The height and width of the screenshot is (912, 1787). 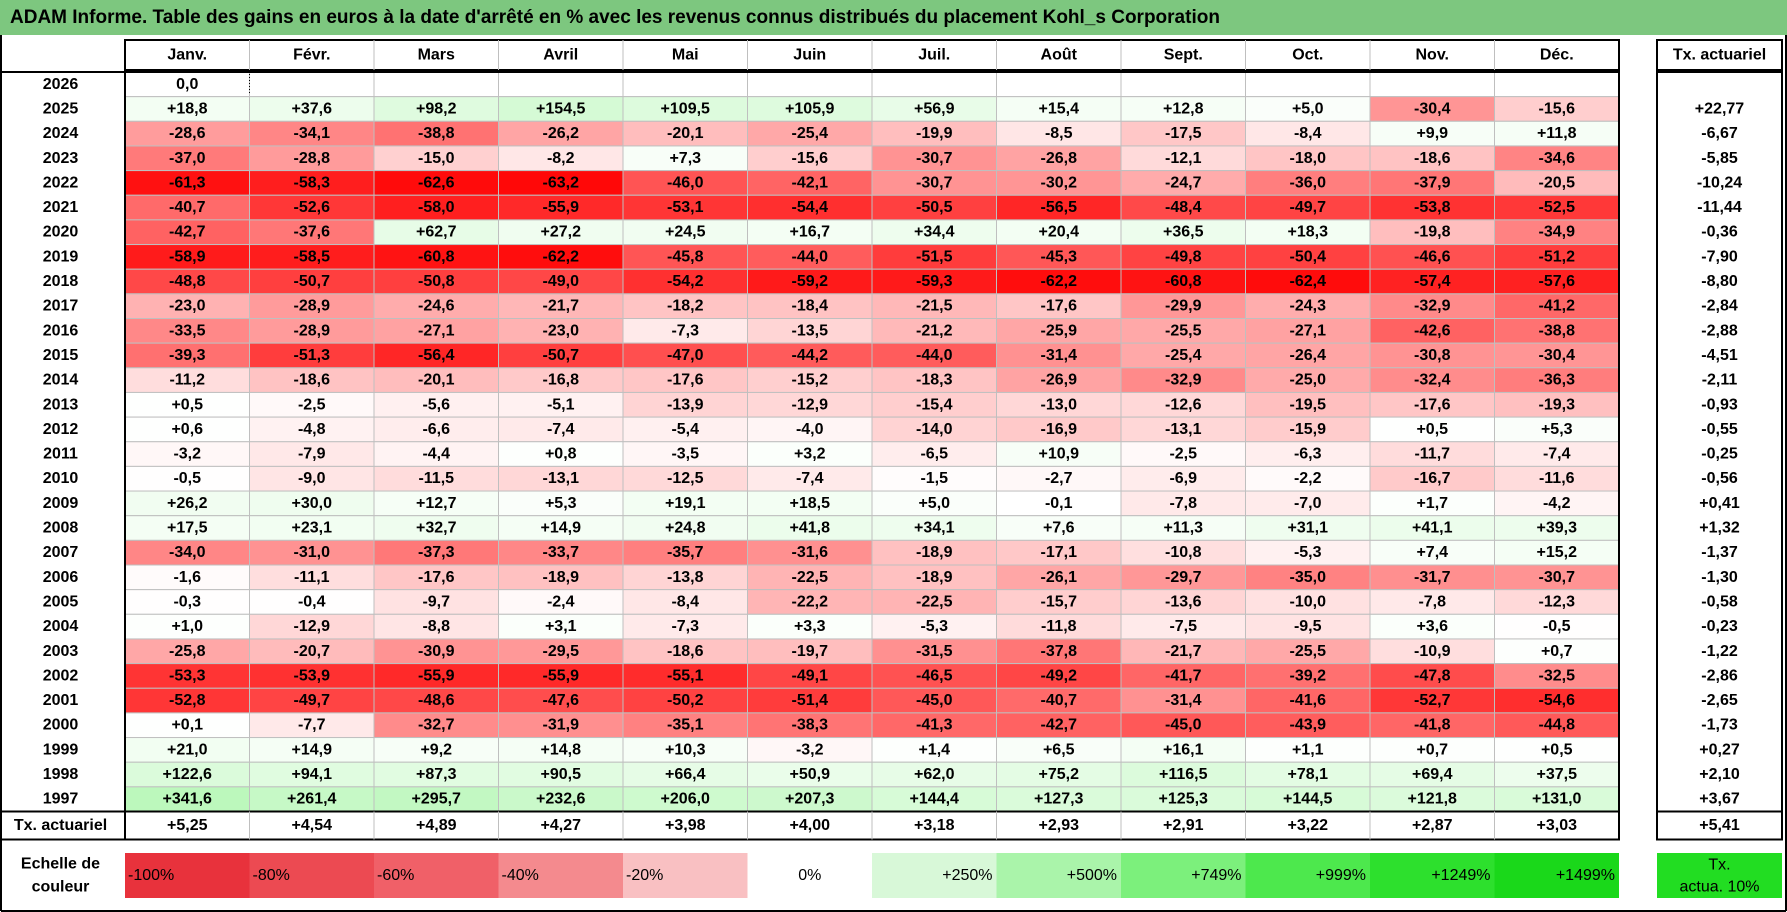 I want to click on value-text: -32,9, so click(x=1183, y=380).